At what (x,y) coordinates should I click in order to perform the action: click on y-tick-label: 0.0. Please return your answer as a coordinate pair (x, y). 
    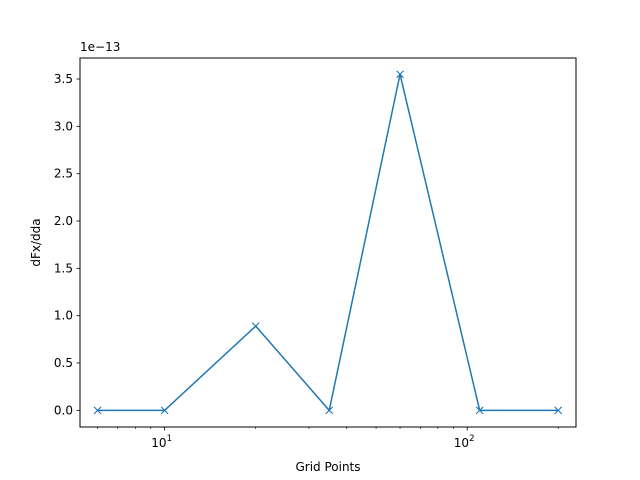
    Looking at the image, I should click on (63, 410).